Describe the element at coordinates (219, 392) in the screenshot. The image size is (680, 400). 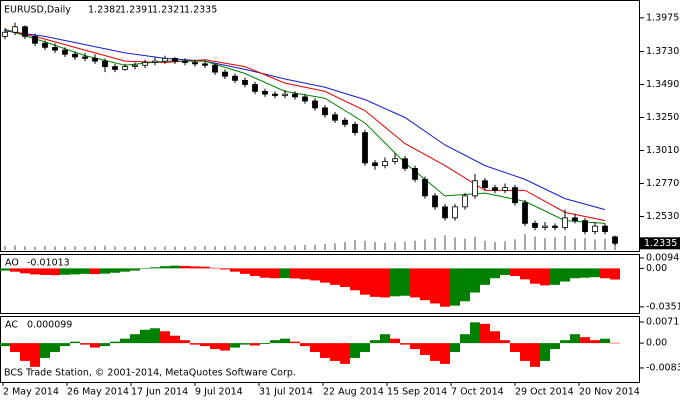
I see `x-tick-label: 9 Jul 2014` at that location.